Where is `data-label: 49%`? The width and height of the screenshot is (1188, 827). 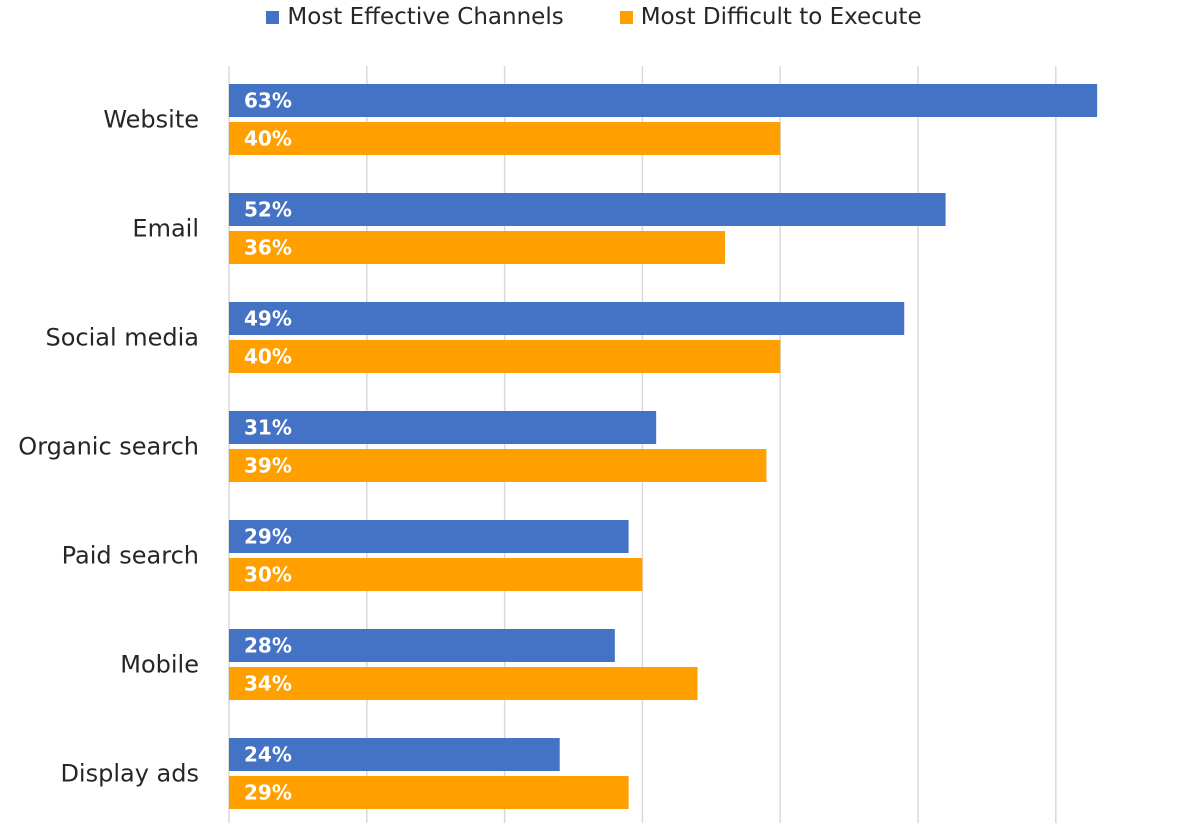 data-label: 49% is located at coordinates (268, 319).